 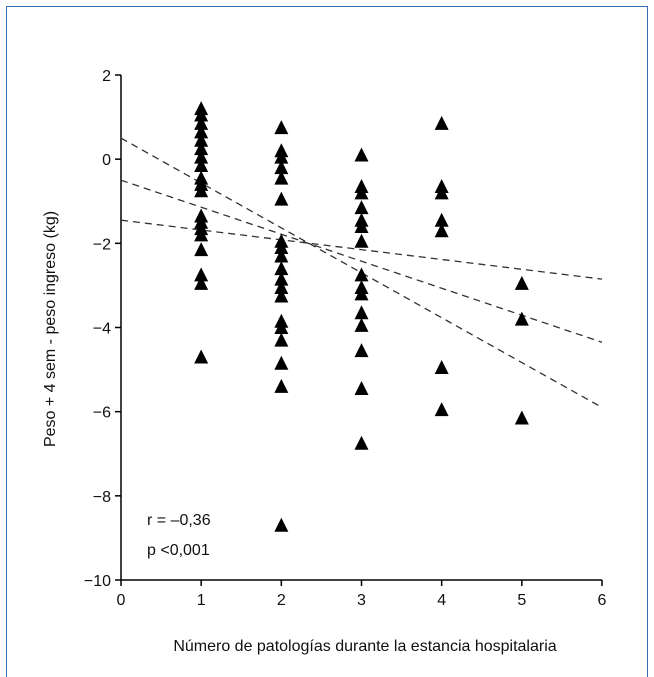 I want to click on y-axis-title: Peso + 4 sem - peso ingreso (kg), so click(x=50, y=329).